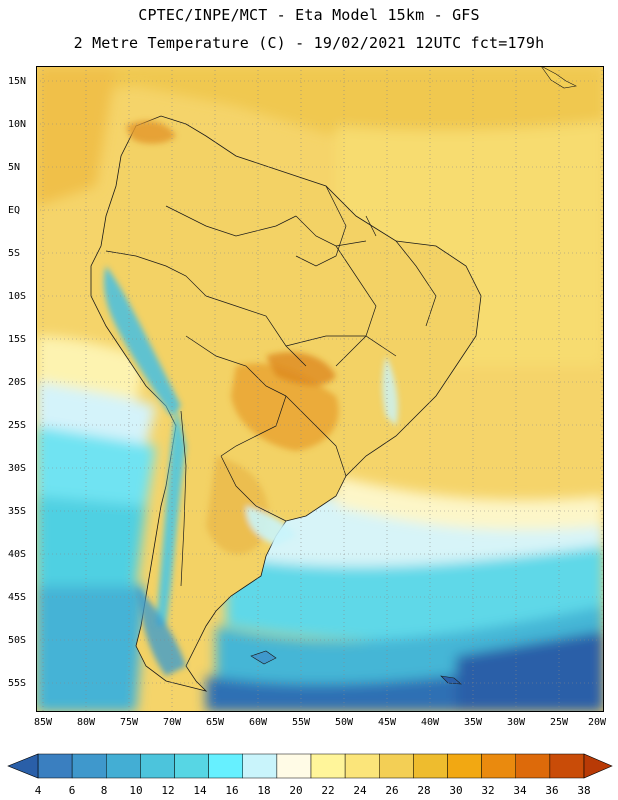 This screenshot has width=618, height=800. Describe the element at coordinates (473, 722) in the screenshot. I see `lon-label: 35W` at that location.